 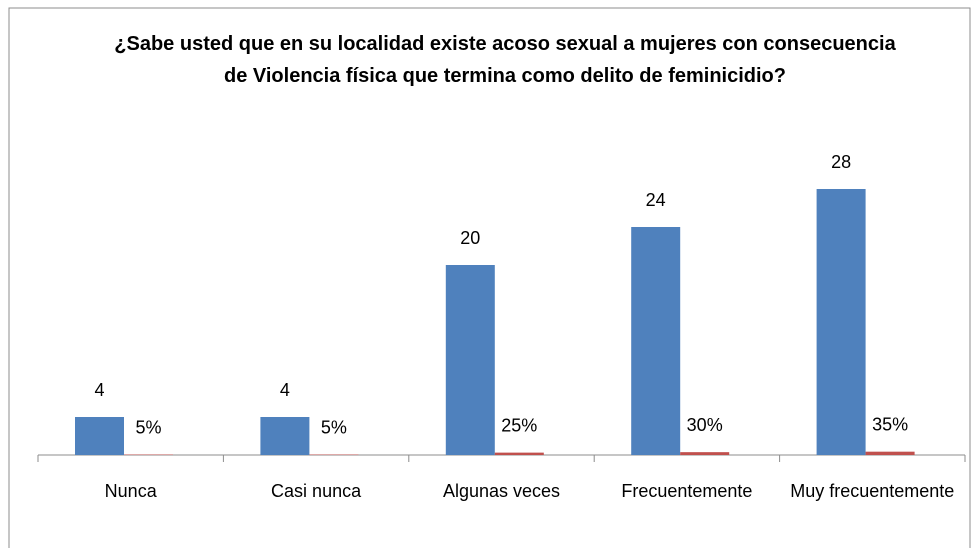 What do you see at coordinates (705, 425) in the screenshot?
I see `data-label: 30%` at bounding box center [705, 425].